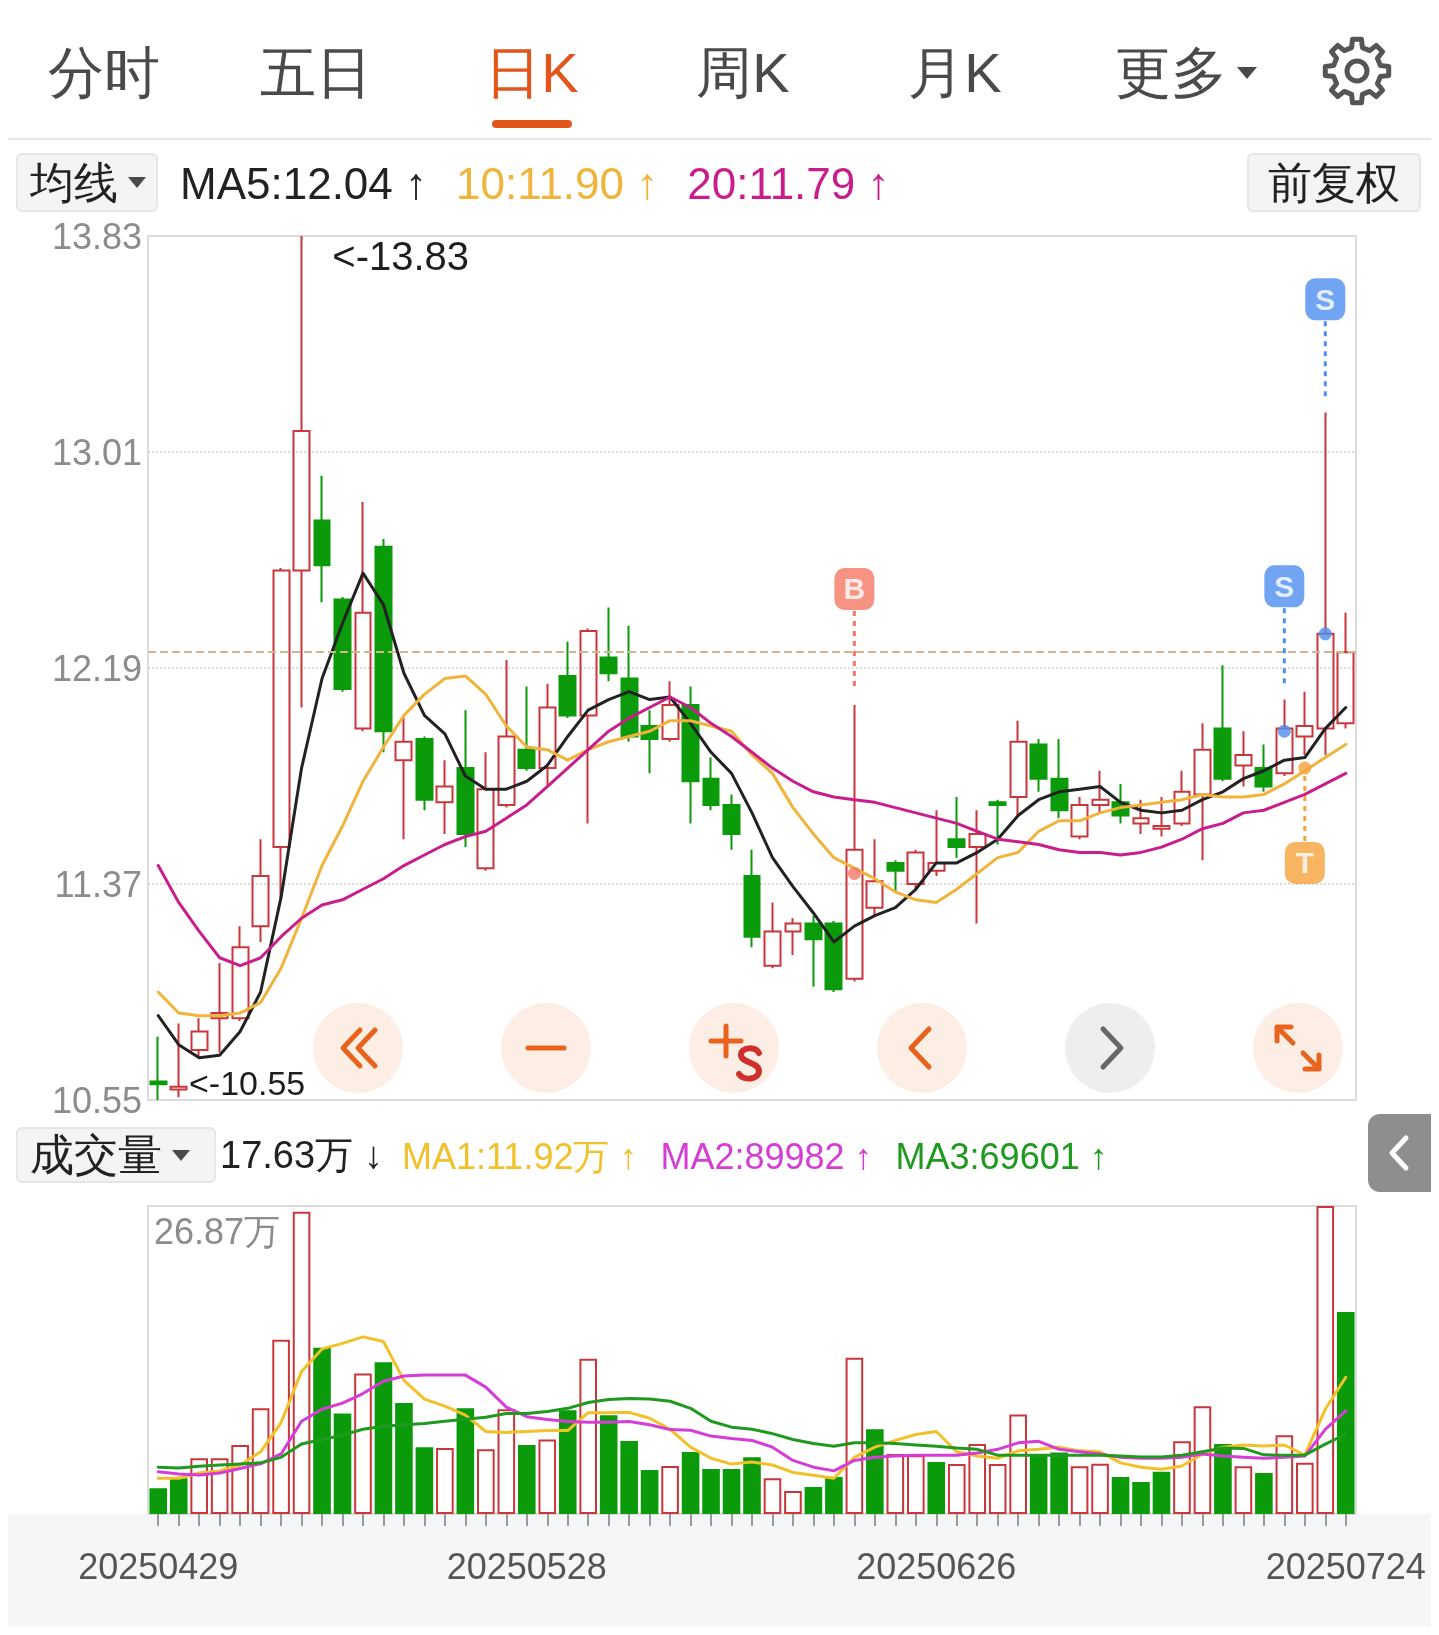  I want to click on text: MA5:12.04 ↑, so click(304, 183).